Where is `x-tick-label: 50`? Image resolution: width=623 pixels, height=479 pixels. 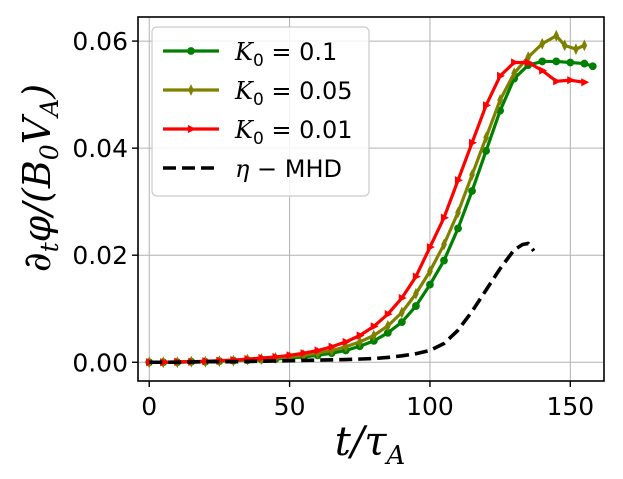 x-tick-label: 50 is located at coordinates (290, 406).